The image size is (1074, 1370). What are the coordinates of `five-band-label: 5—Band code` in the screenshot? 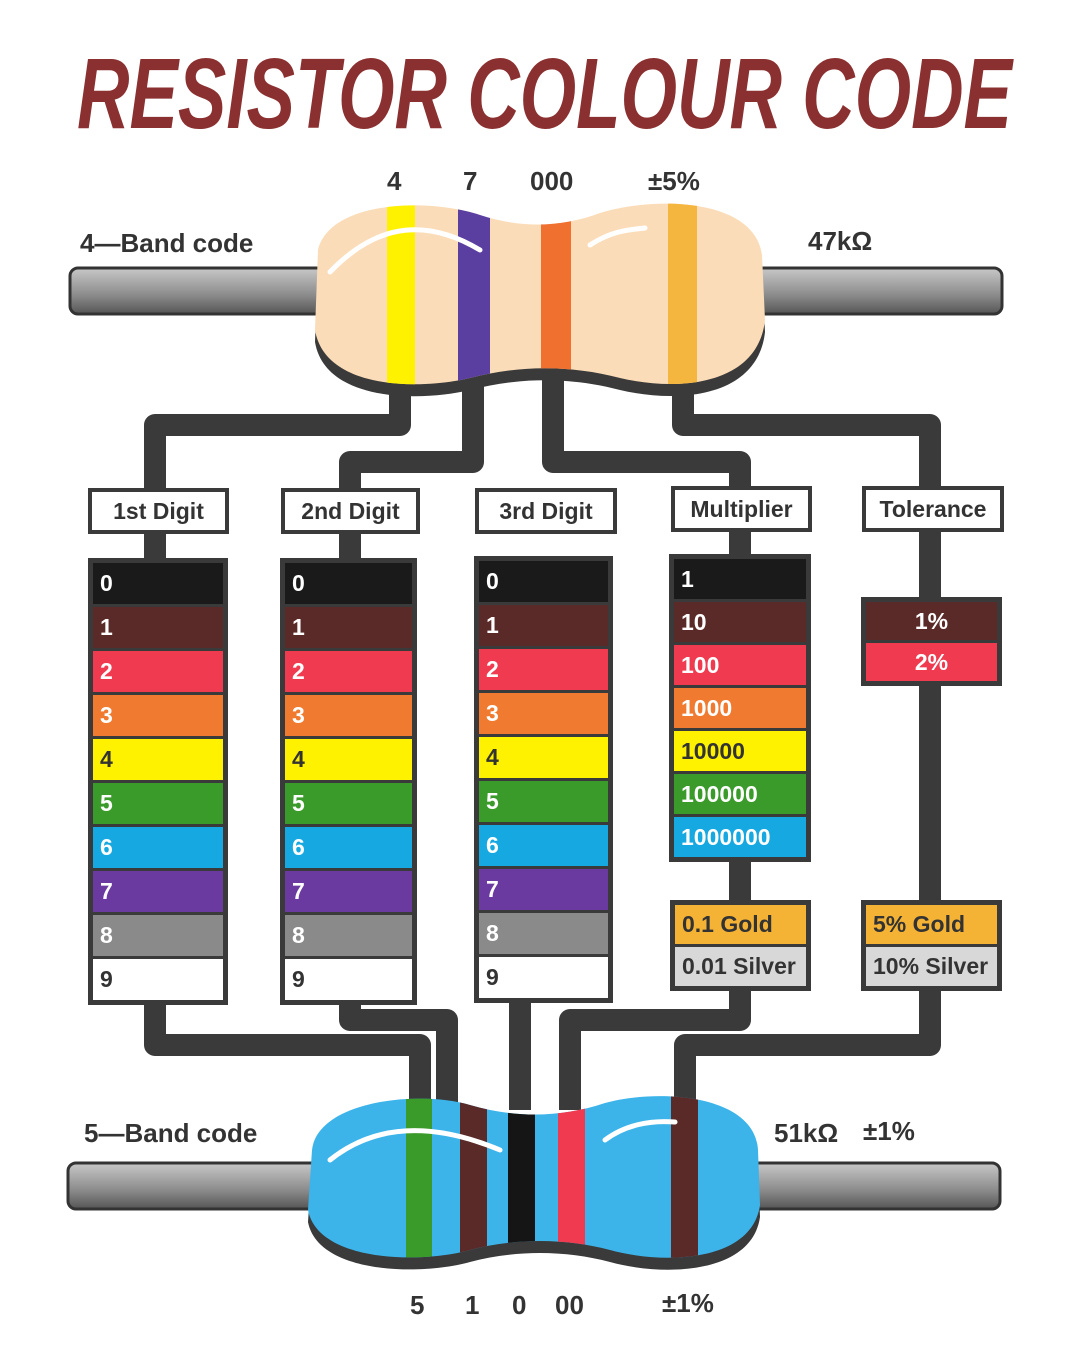 It's located at (171, 1133).